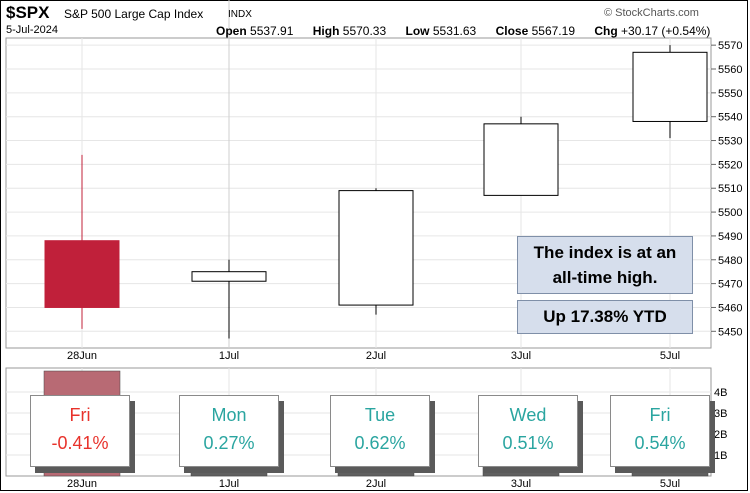 This screenshot has height=493, width=750. I want to click on open-value: 5537.91, so click(272, 31).